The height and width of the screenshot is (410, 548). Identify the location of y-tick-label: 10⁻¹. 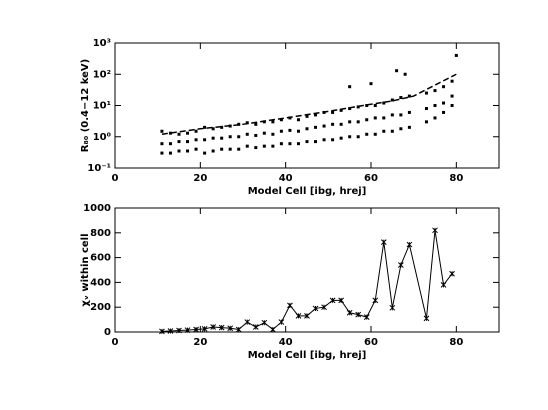
(99, 168).